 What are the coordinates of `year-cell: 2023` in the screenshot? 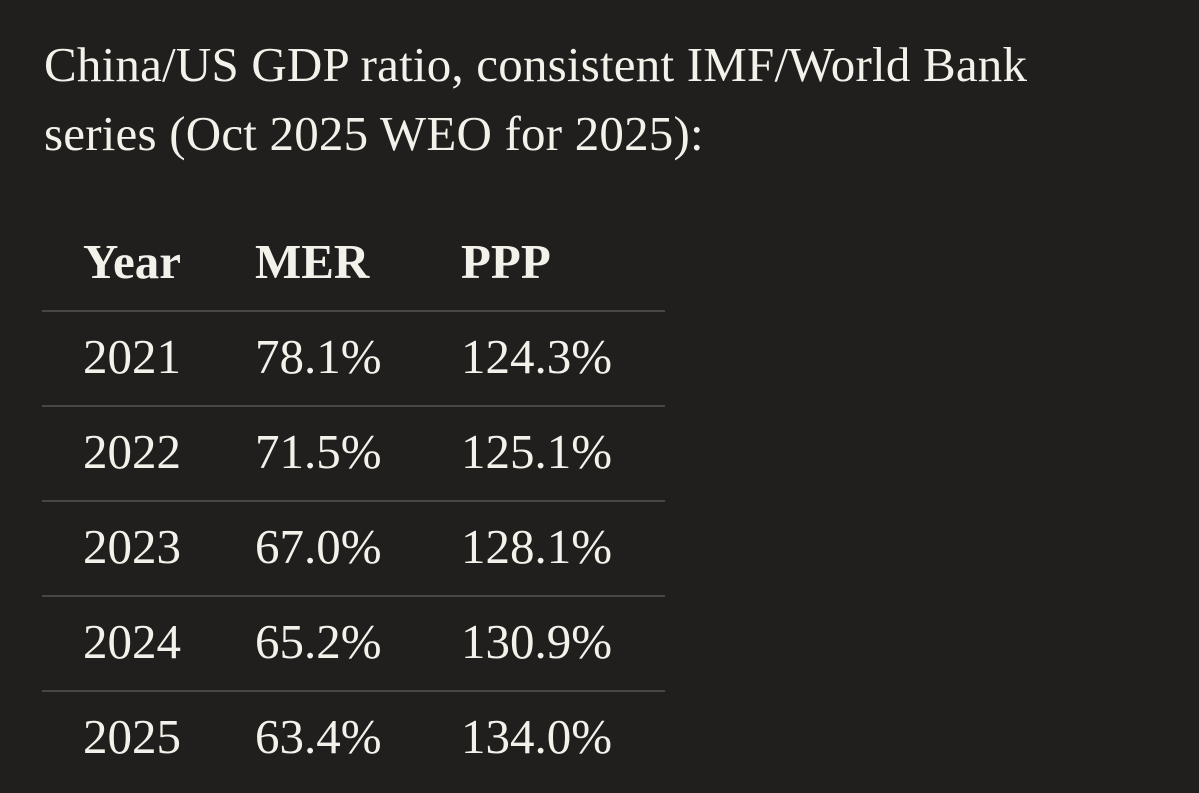 It's located at (132, 546).